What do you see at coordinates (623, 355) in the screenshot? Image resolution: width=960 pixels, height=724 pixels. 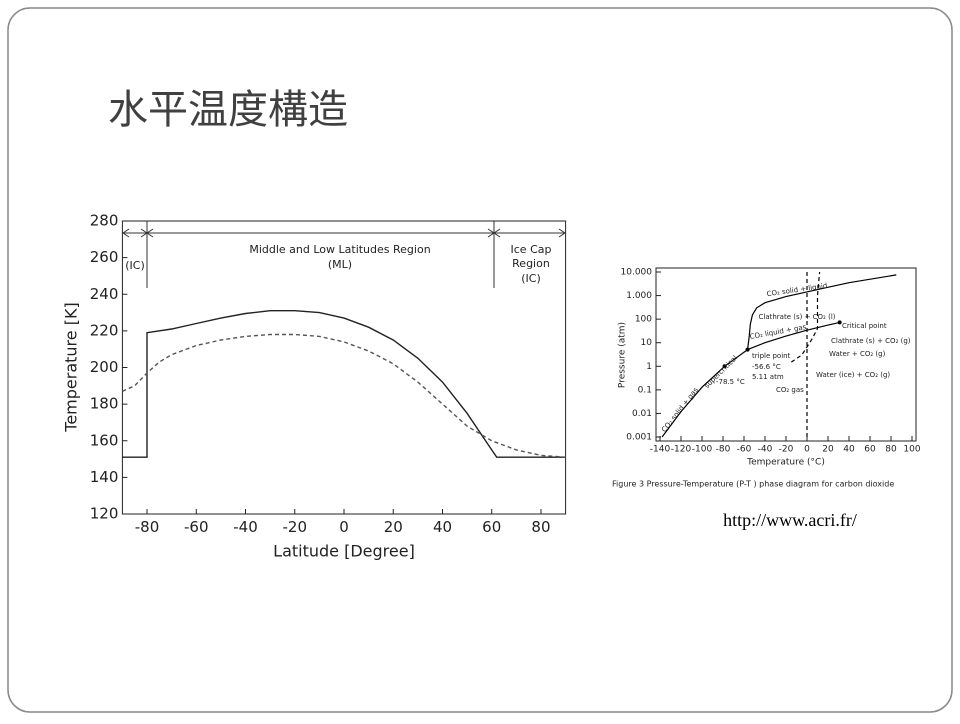 I see `y-axis-label: Pressure (atm)` at bounding box center [623, 355].